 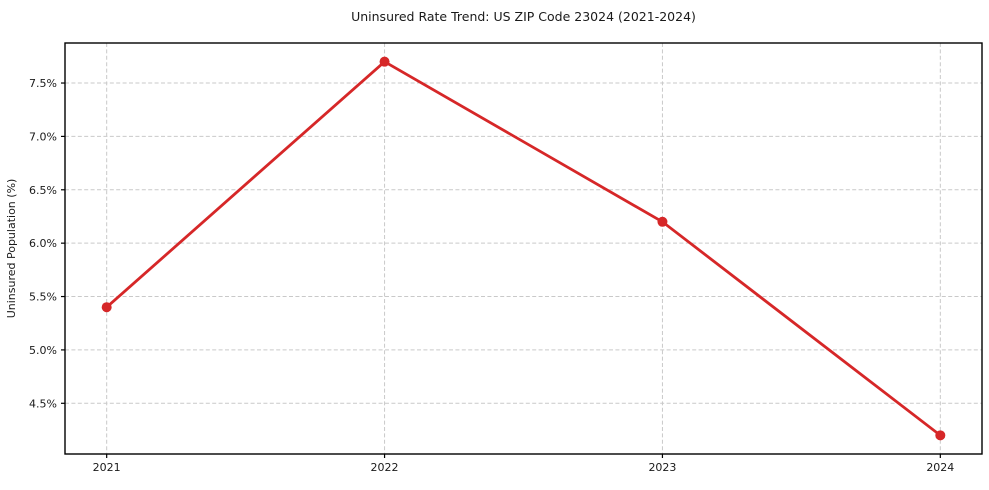 I want to click on y-axis-ticks: 4.5% 5.0% 5.5% 6.0% 6.5% 7.0% 7.5%, so click(x=47, y=243).